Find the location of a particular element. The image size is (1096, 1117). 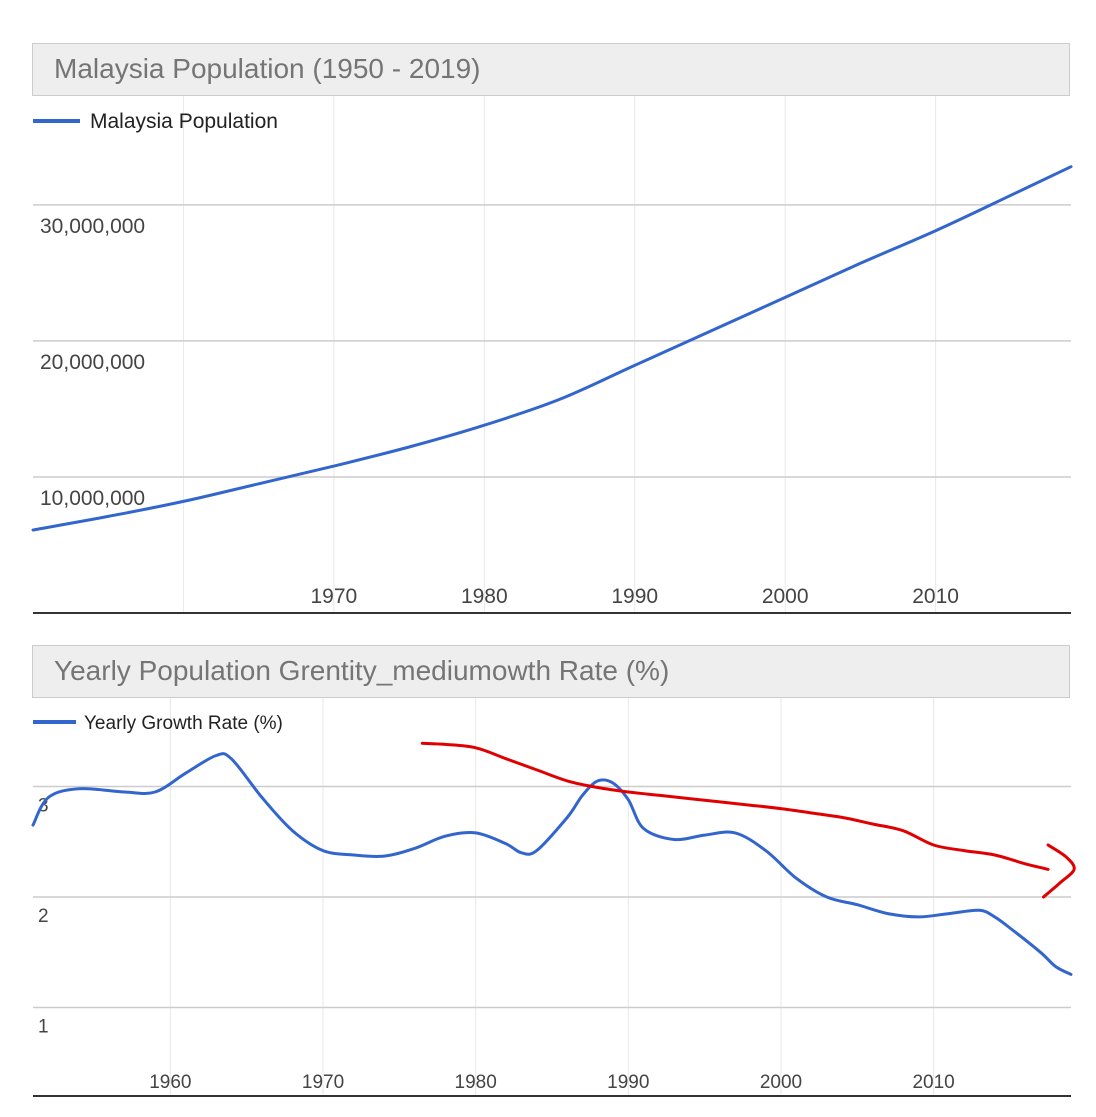

chart-1-x-tick-label: 2000 is located at coordinates (785, 596).